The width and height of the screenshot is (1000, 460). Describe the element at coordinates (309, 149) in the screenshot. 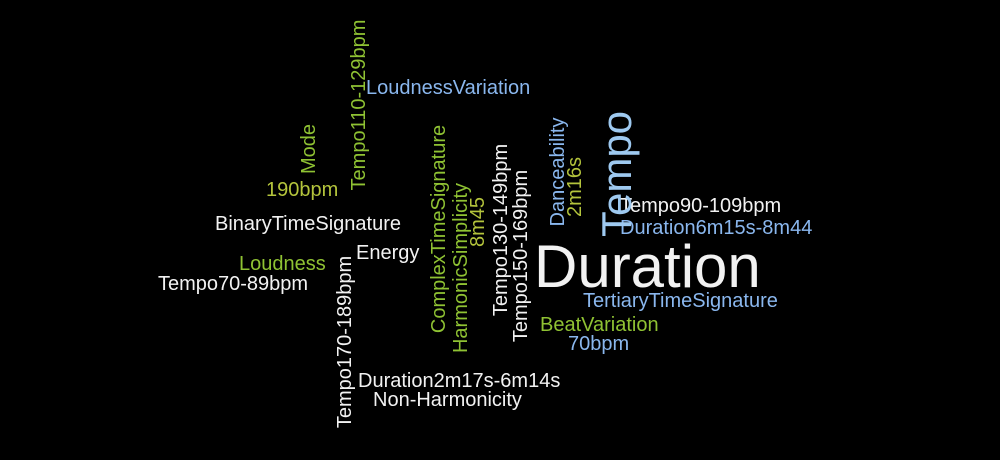

I see `word-mode: Mode` at that location.